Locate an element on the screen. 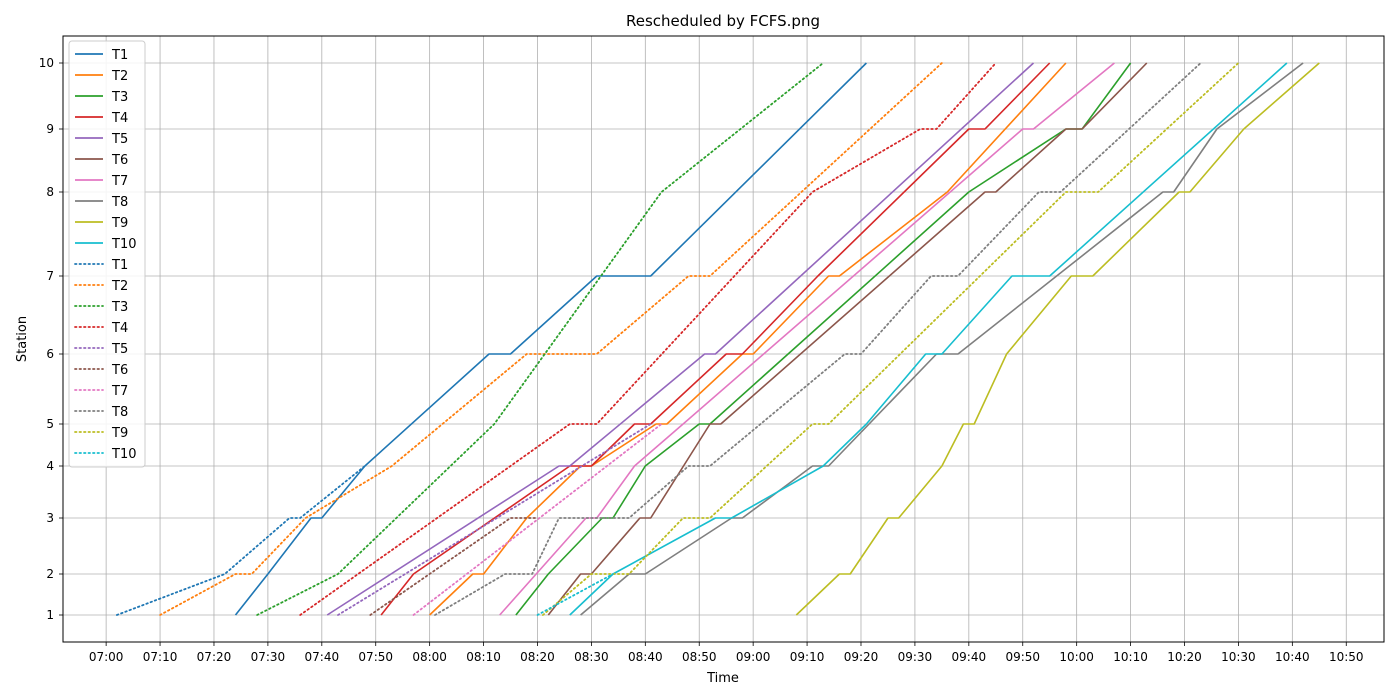 This screenshot has height=700, width=1400. series-line-t1-dotted is located at coordinates (241, 540).